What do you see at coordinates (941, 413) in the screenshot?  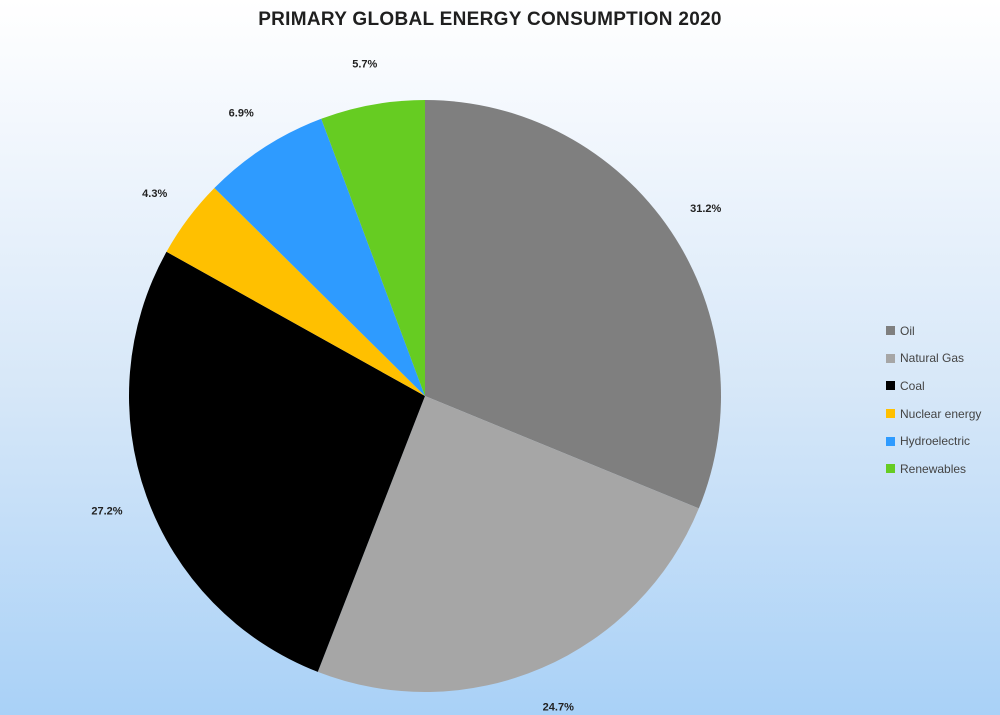 I see `legend-label-nuclear-energy: Nuclear energy` at bounding box center [941, 413].